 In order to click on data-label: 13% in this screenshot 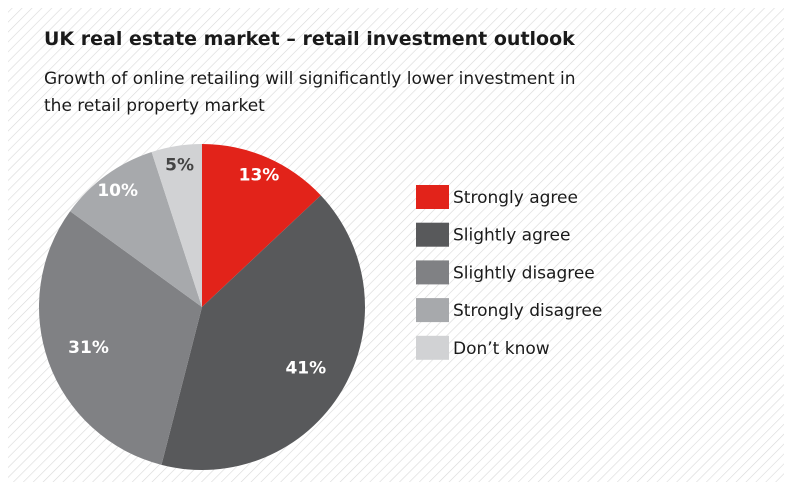, I will do `click(259, 175)`.